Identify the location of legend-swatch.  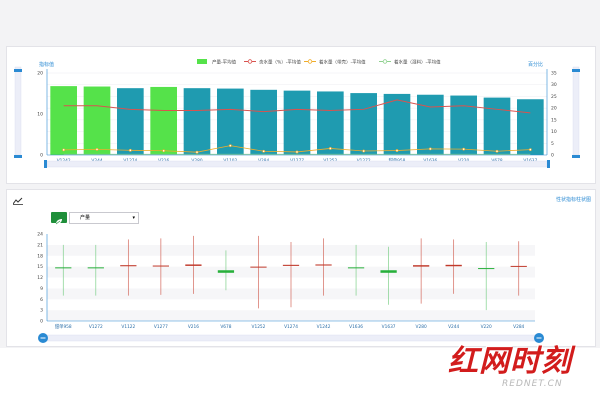
(202, 61).